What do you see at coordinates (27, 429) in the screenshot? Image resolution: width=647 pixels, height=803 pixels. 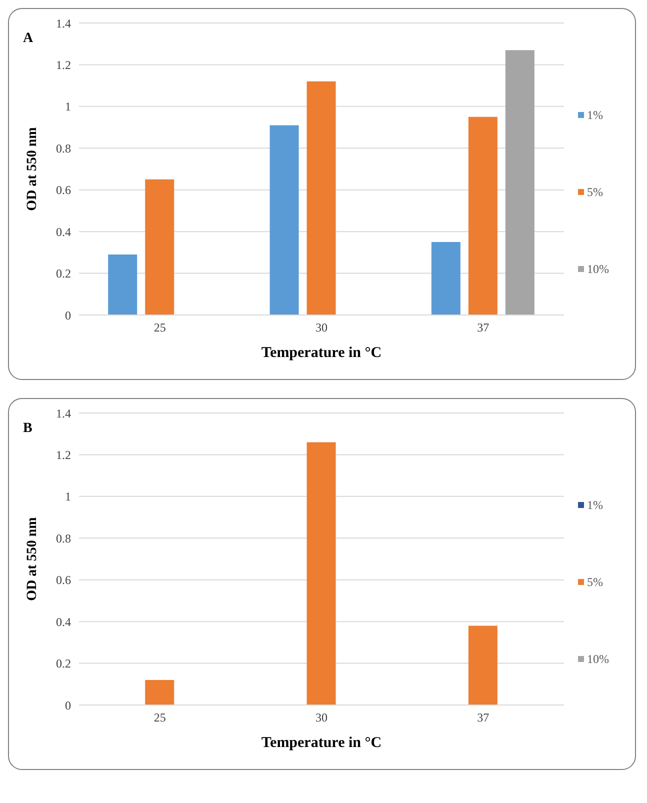 I see `text: B` at bounding box center [27, 429].